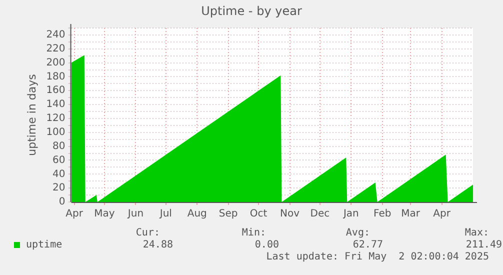  Describe the element at coordinates (476, 233) in the screenshot. I see `text: Max:` at that location.